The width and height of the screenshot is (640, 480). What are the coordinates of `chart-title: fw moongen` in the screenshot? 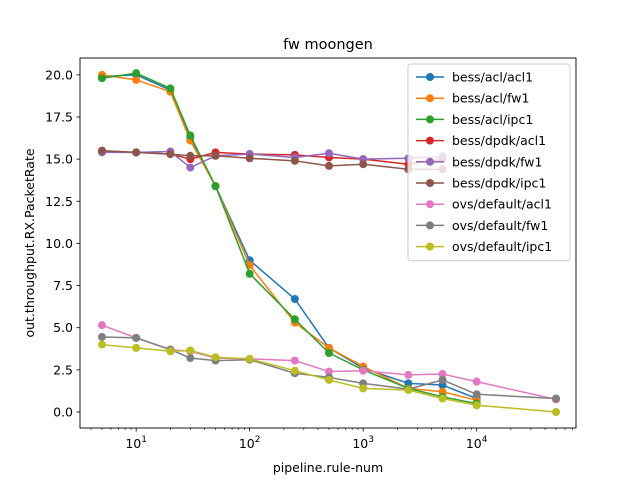 It's located at (328, 45).